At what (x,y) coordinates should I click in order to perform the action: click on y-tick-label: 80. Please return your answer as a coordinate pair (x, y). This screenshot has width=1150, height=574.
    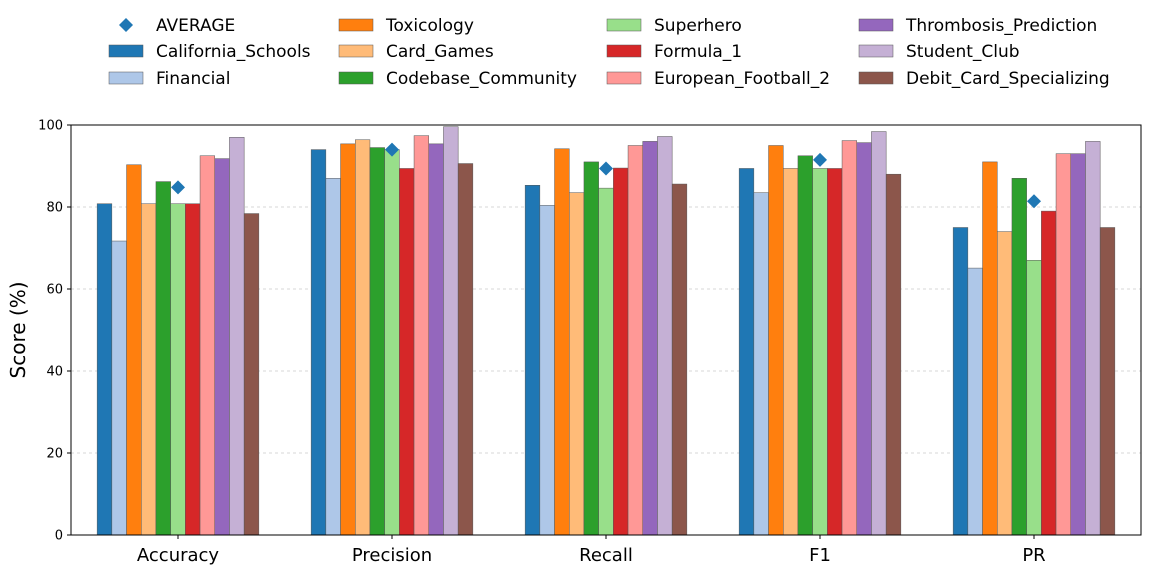
    Looking at the image, I should click on (54, 208).